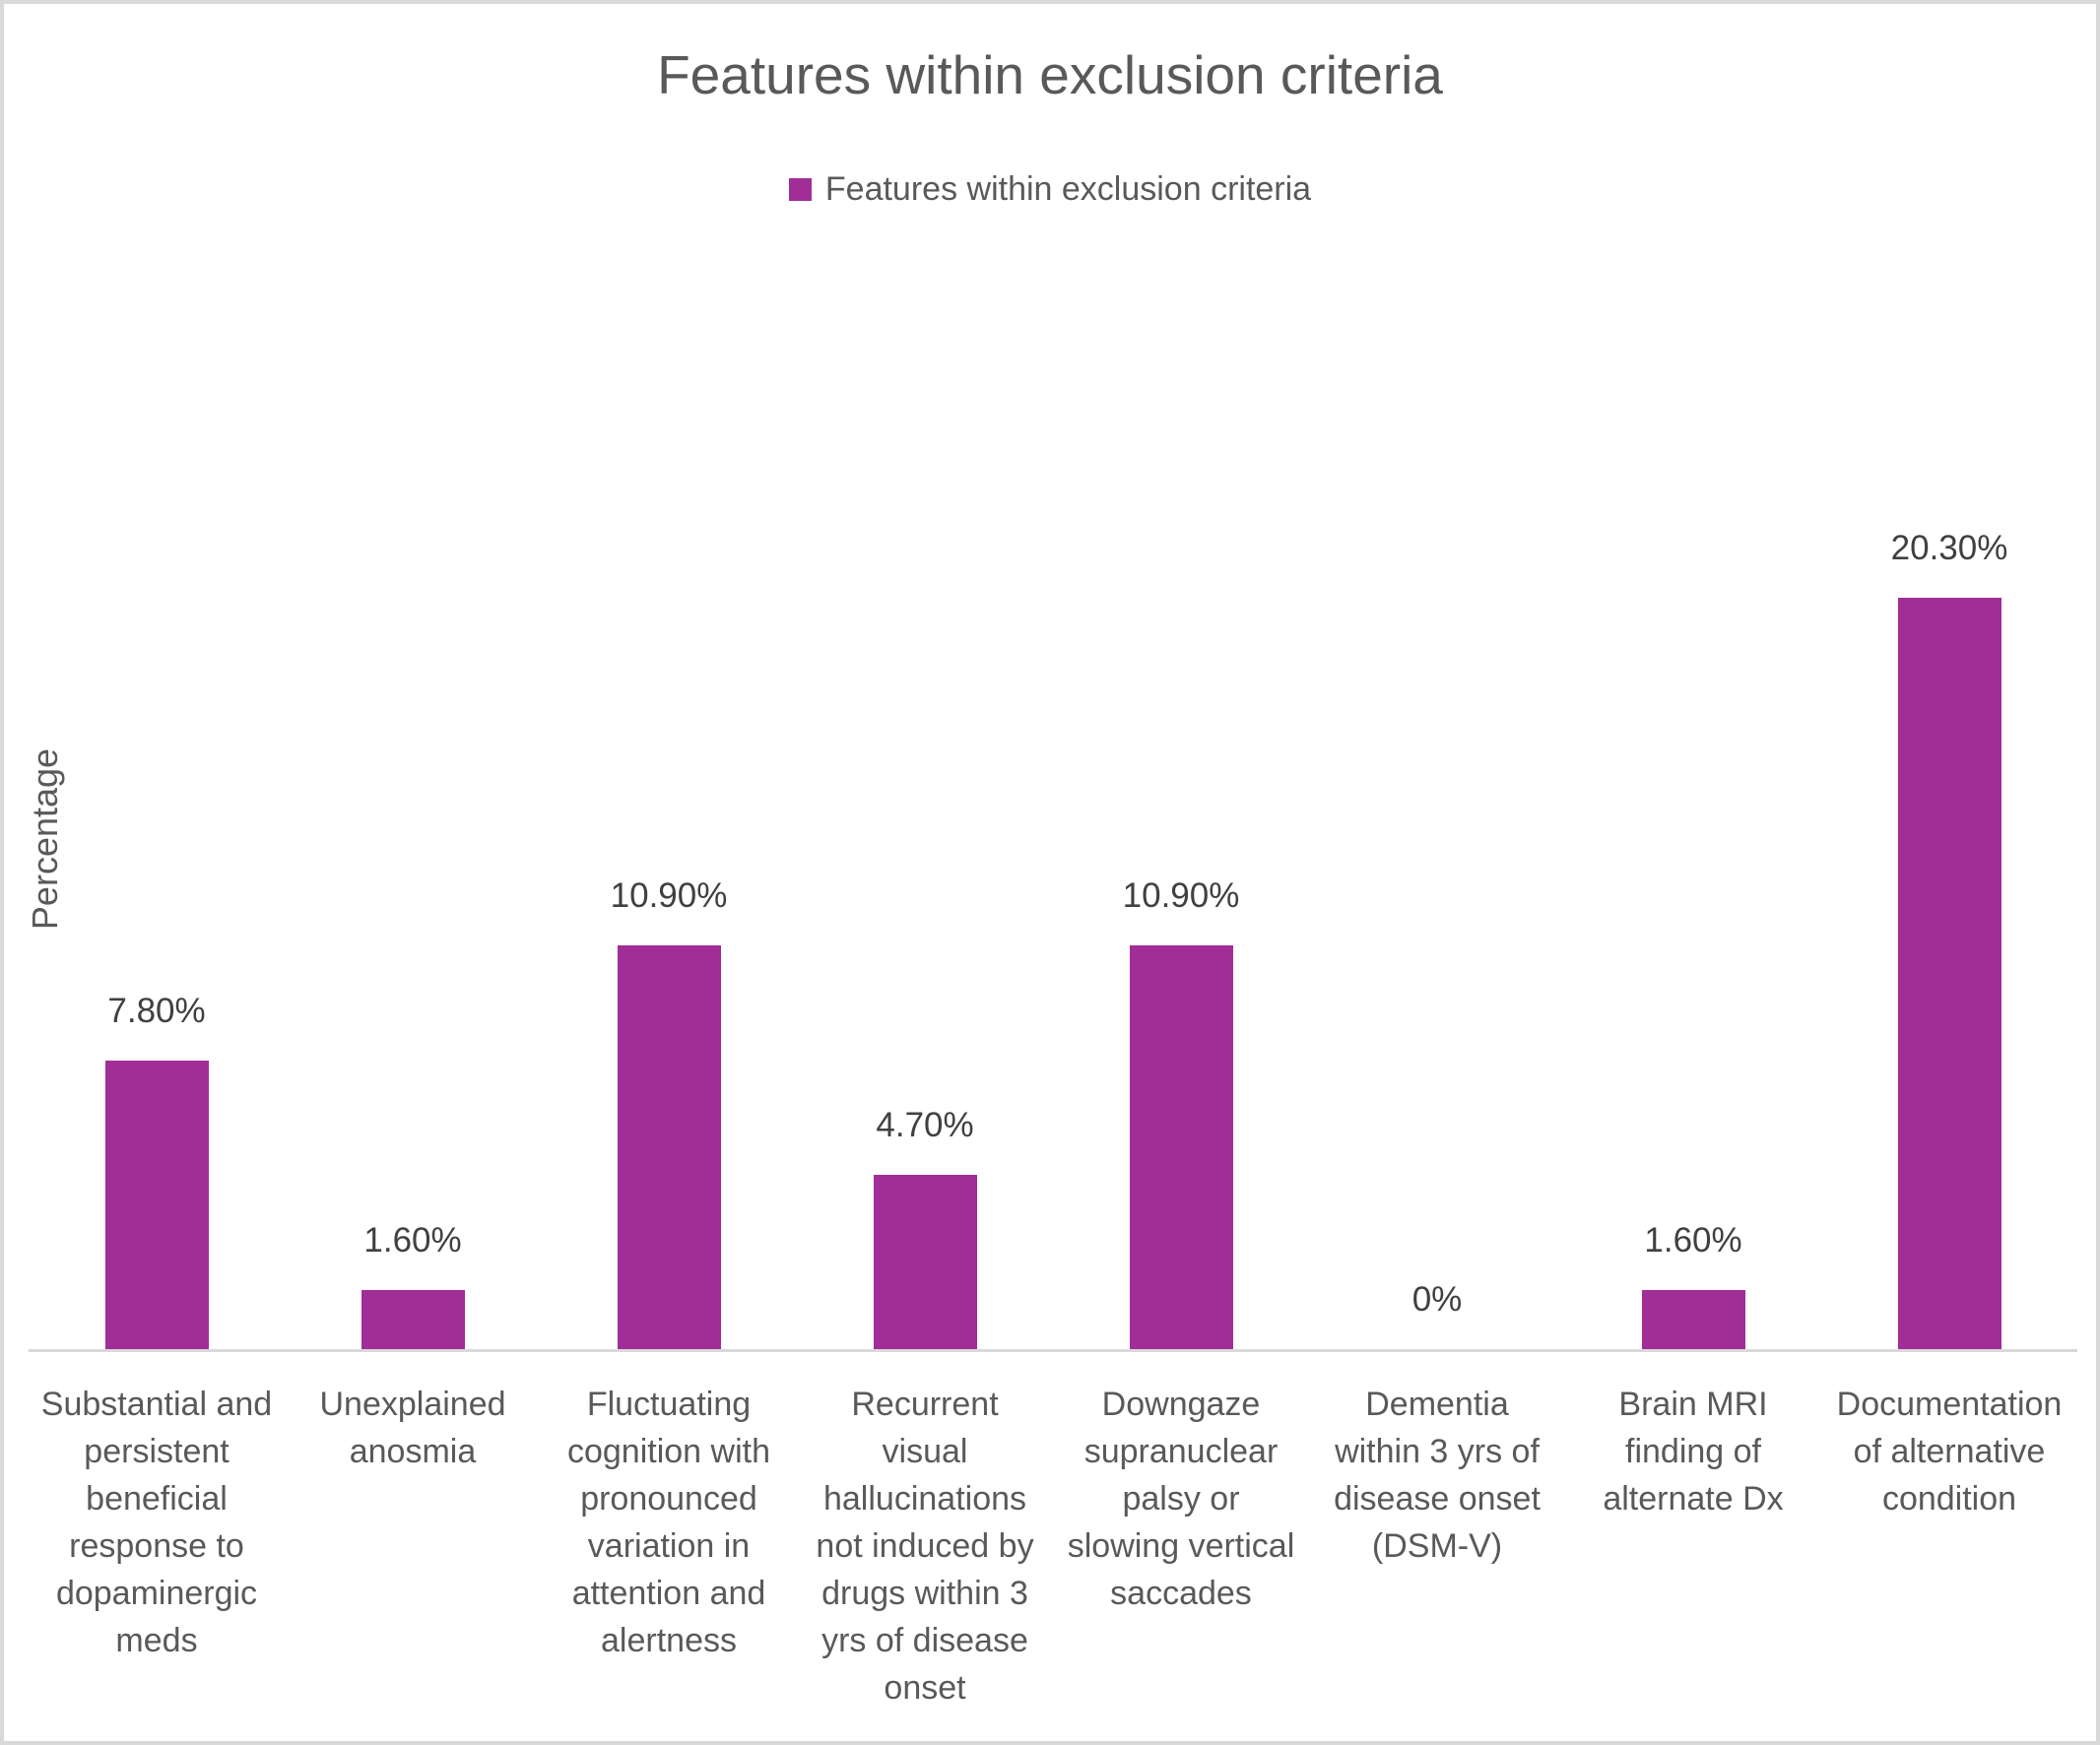 The width and height of the screenshot is (2100, 1745). What do you see at coordinates (1068, 189) in the screenshot?
I see `legend-series-label: Features within exclusion criteria` at bounding box center [1068, 189].